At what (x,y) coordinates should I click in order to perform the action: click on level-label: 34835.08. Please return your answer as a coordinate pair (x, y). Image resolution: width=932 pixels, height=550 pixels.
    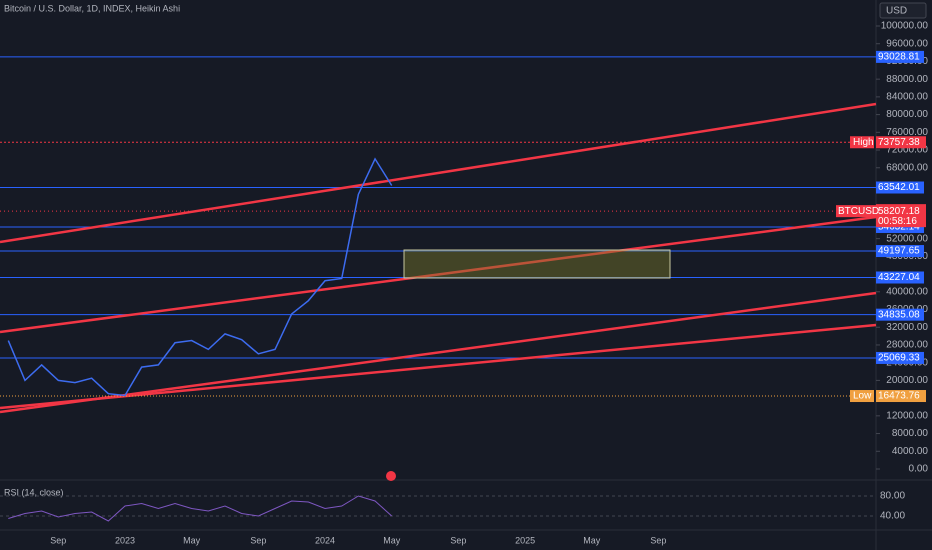
    Looking at the image, I should click on (899, 314).